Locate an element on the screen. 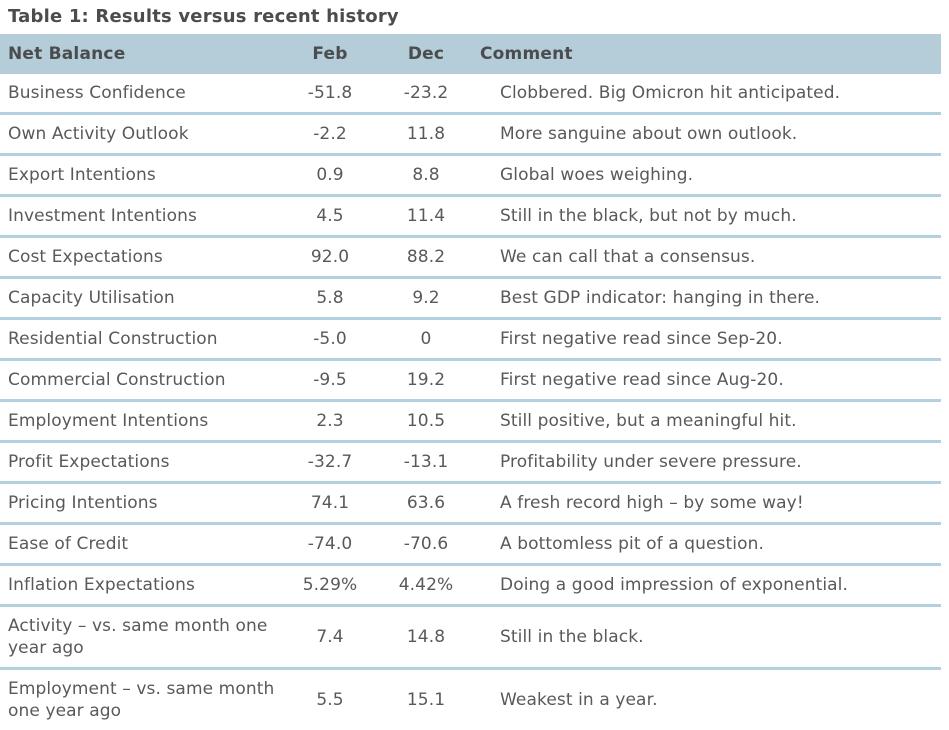 The height and width of the screenshot is (730, 949). feb-value-cell: 5.8 is located at coordinates (330, 298).